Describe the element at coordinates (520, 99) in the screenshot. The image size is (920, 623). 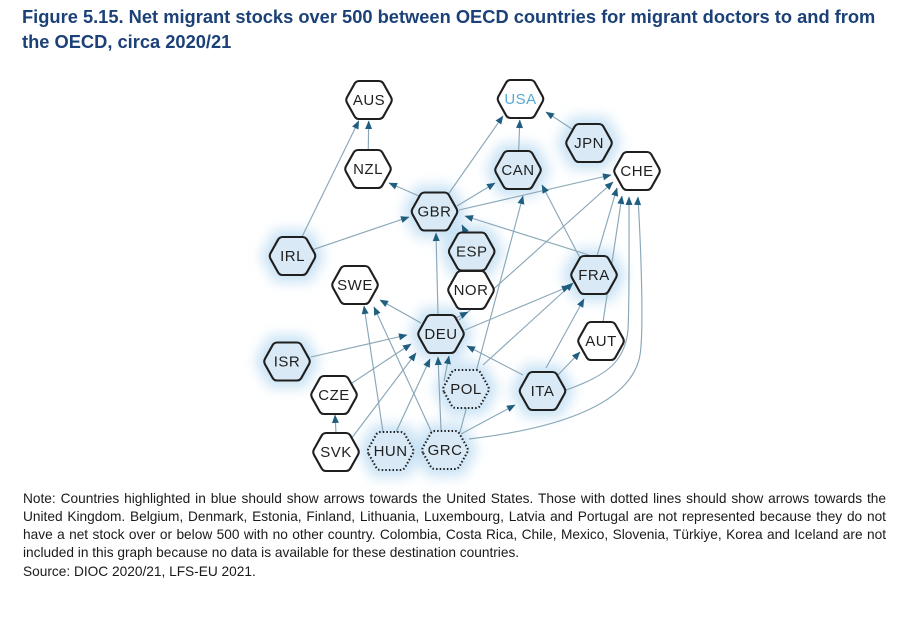
I see `svg-text: USA` at that location.